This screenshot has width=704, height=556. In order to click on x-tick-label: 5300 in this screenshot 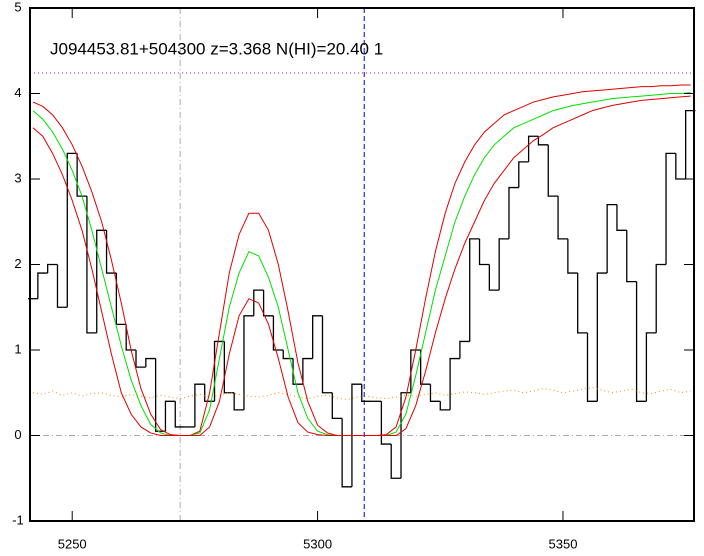, I will do `click(317, 543)`.